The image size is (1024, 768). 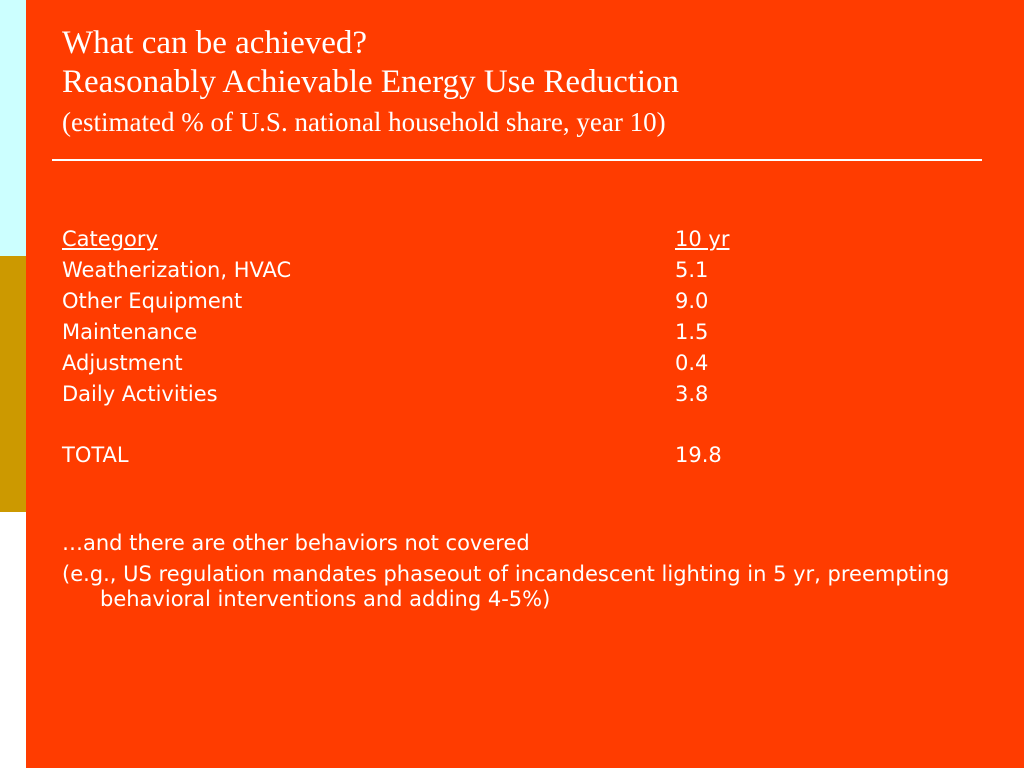 What do you see at coordinates (95, 455) in the screenshot?
I see `total-label: TOTAL` at bounding box center [95, 455].